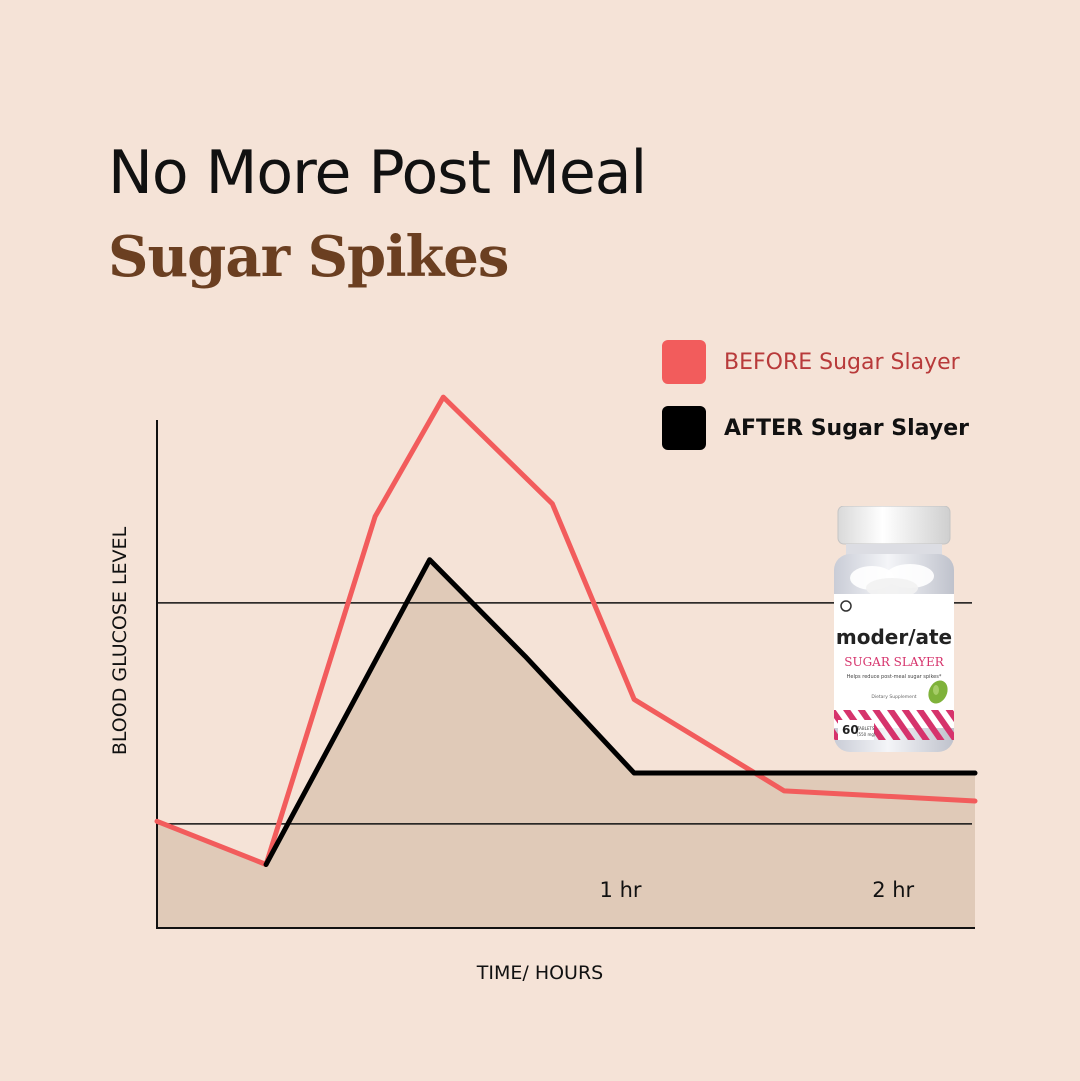 Image resolution: width=1080 pixels, height=1081 pixels. I want to click on product-count: 60, so click(850, 730).